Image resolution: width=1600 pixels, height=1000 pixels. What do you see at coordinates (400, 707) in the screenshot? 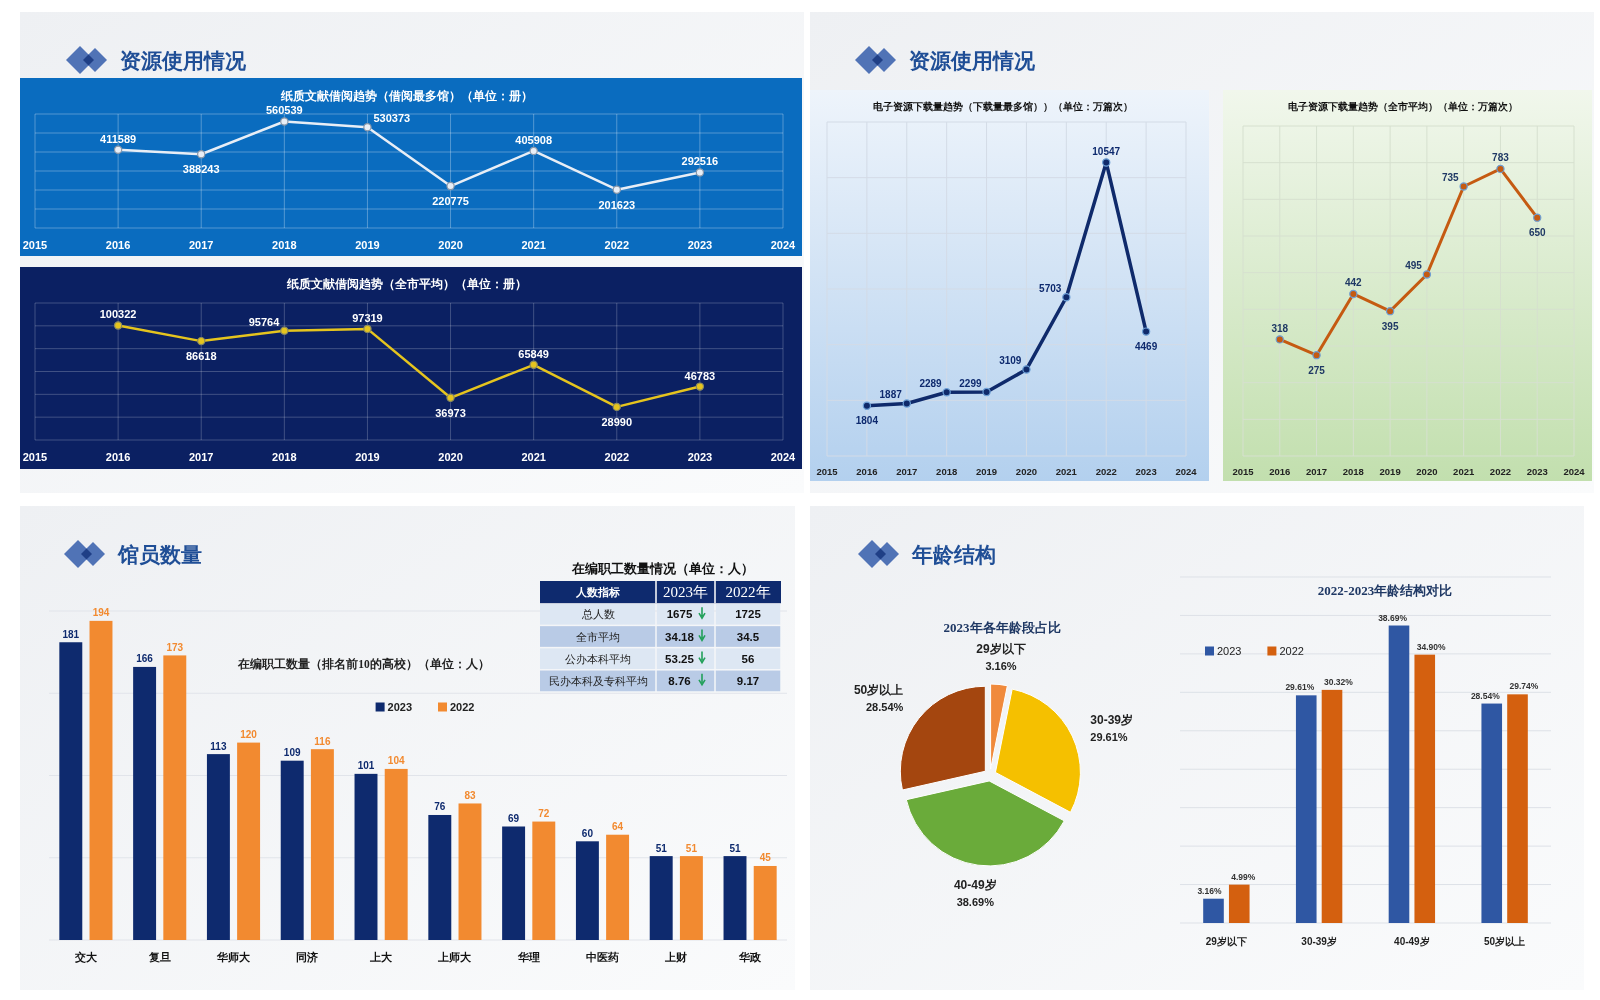
I see `legend-label: 2023` at bounding box center [400, 707].